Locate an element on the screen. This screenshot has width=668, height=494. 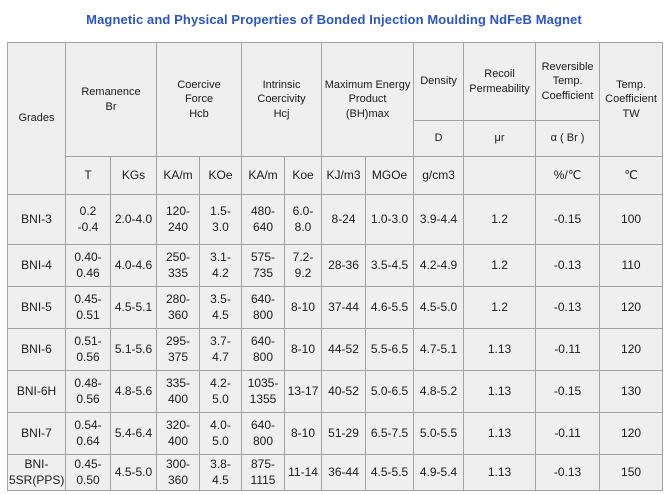
value-cell: 0.40- 0.46 is located at coordinates (88, 265).